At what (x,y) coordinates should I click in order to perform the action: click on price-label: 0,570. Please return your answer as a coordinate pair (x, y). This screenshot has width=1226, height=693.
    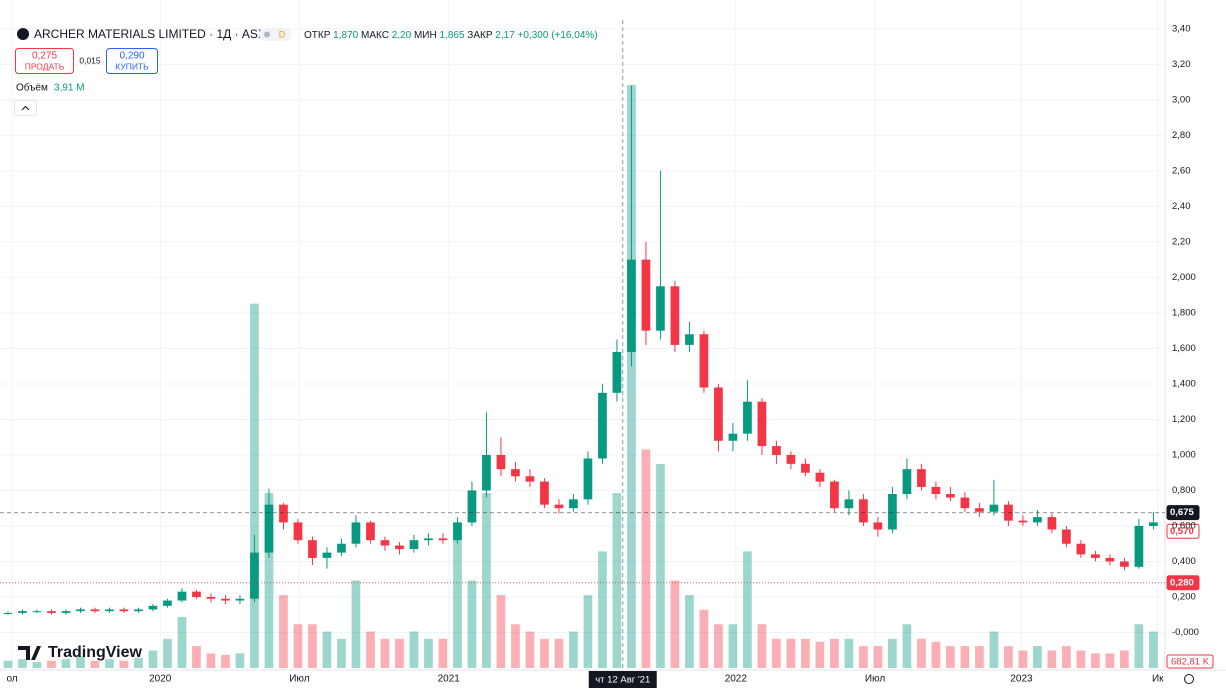
    Looking at the image, I should click on (1182, 531).